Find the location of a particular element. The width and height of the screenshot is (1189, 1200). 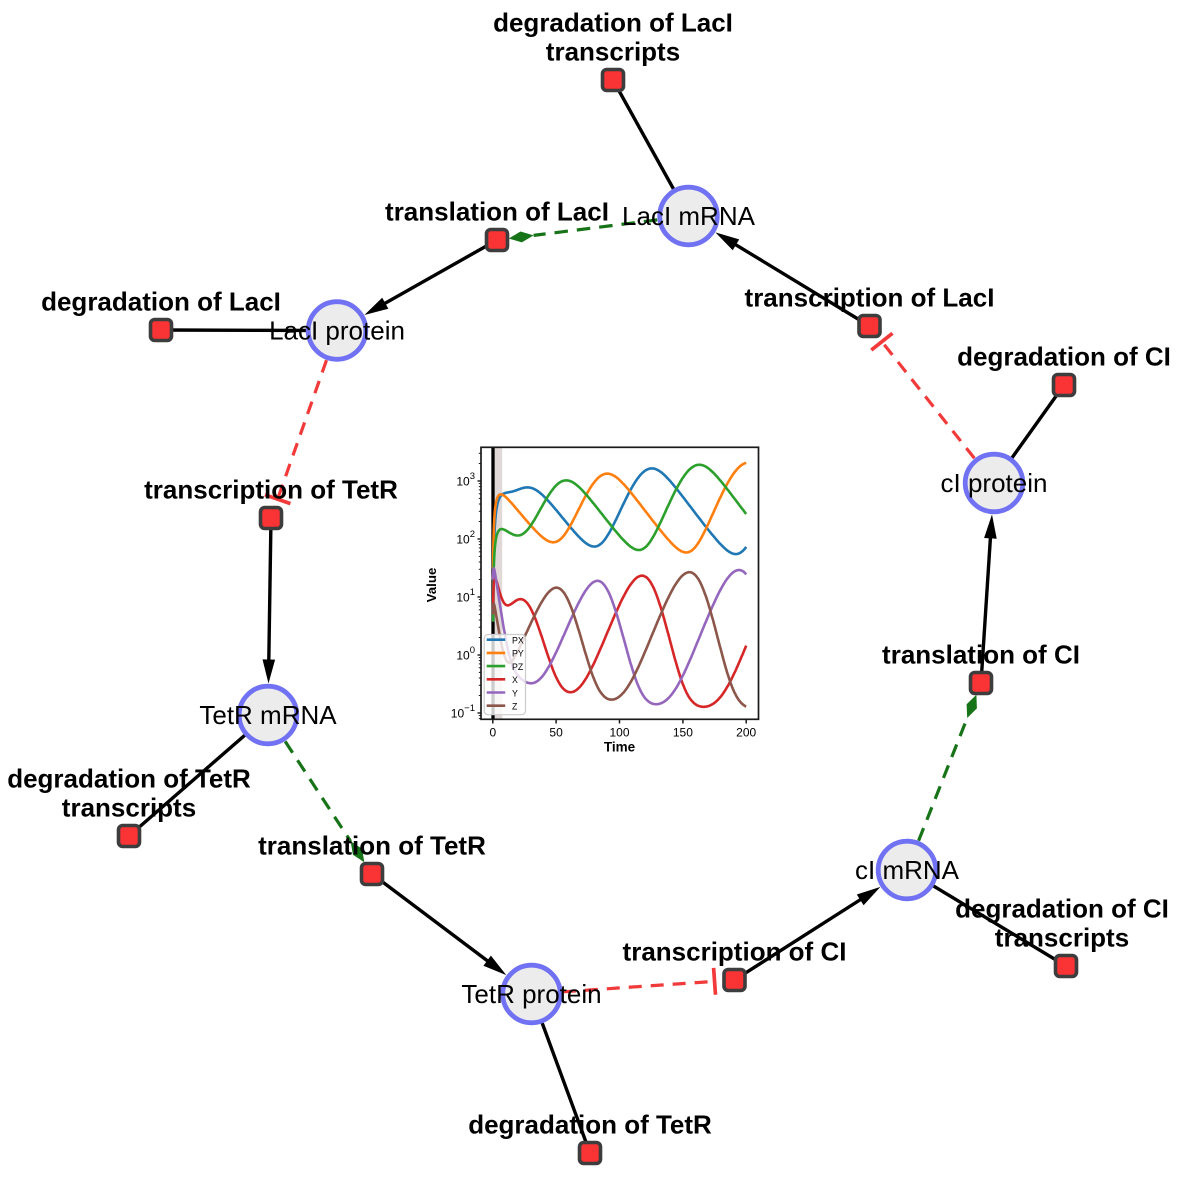

svg-text: transcription of TetR is located at coordinates (271, 490).